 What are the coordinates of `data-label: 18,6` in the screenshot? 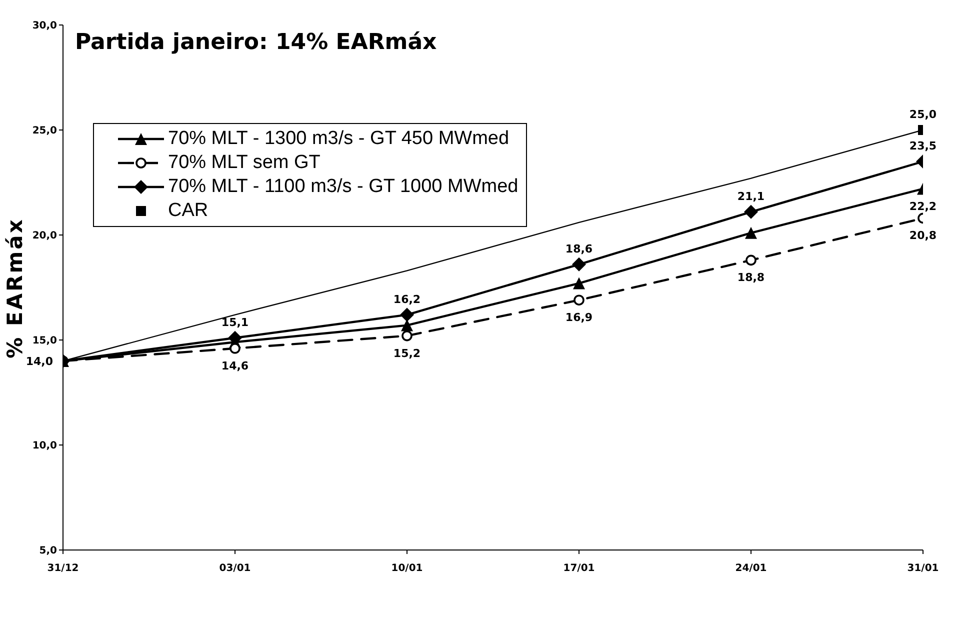 It's located at (579, 249).